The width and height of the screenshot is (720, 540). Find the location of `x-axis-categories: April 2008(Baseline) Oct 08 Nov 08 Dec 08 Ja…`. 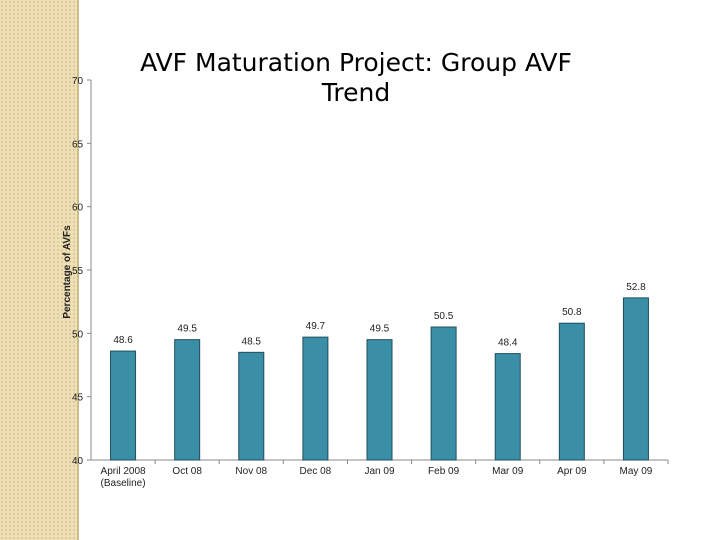

x-axis-categories: April 2008(Baseline) Oct 08 Nov 08 Dec 08 Ja… is located at coordinates (385, 474).